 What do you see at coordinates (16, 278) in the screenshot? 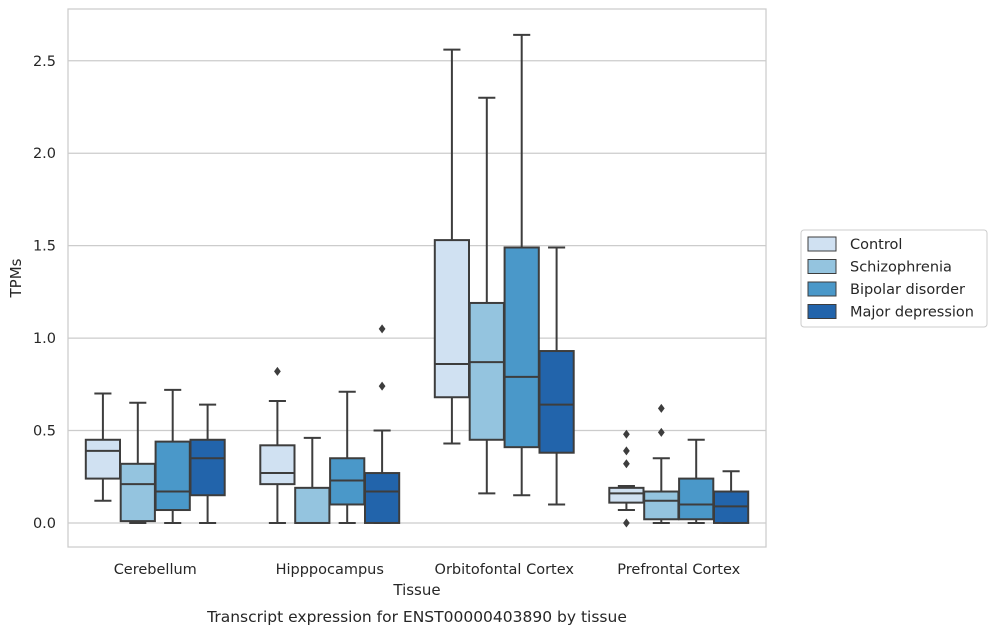
I see `y-axis-label: TPMs` at bounding box center [16, 278].